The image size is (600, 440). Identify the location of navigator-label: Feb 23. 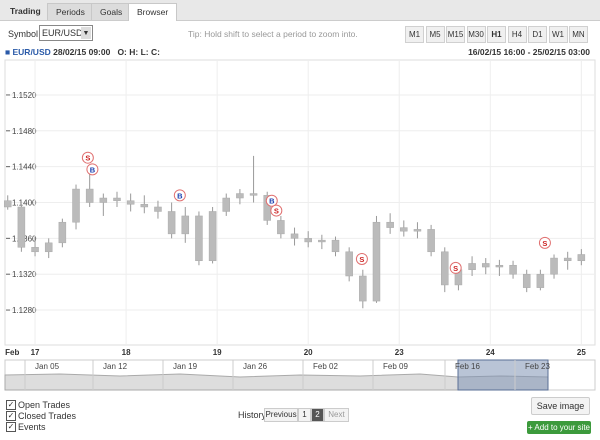
(537, 366).